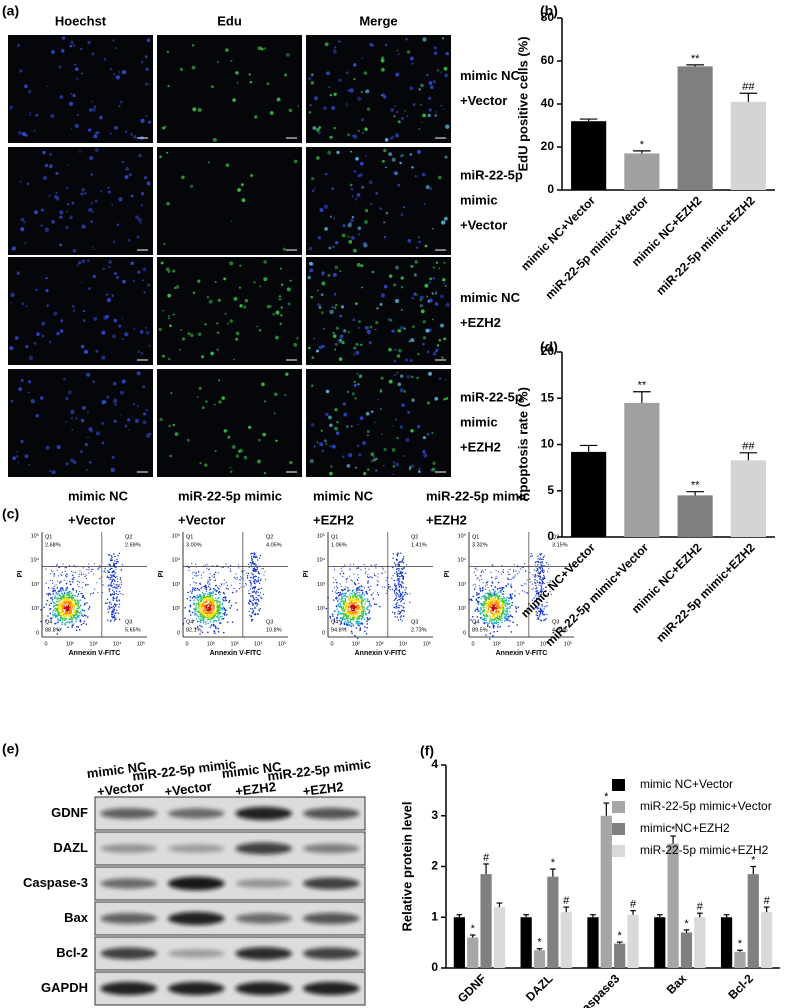 The width and height of the screenshot is (790, 1008). Describe the element at coordinates (706, 806) in the screenshot. I see `legend-label: miR-22-5p mimic+Vector` at that location.